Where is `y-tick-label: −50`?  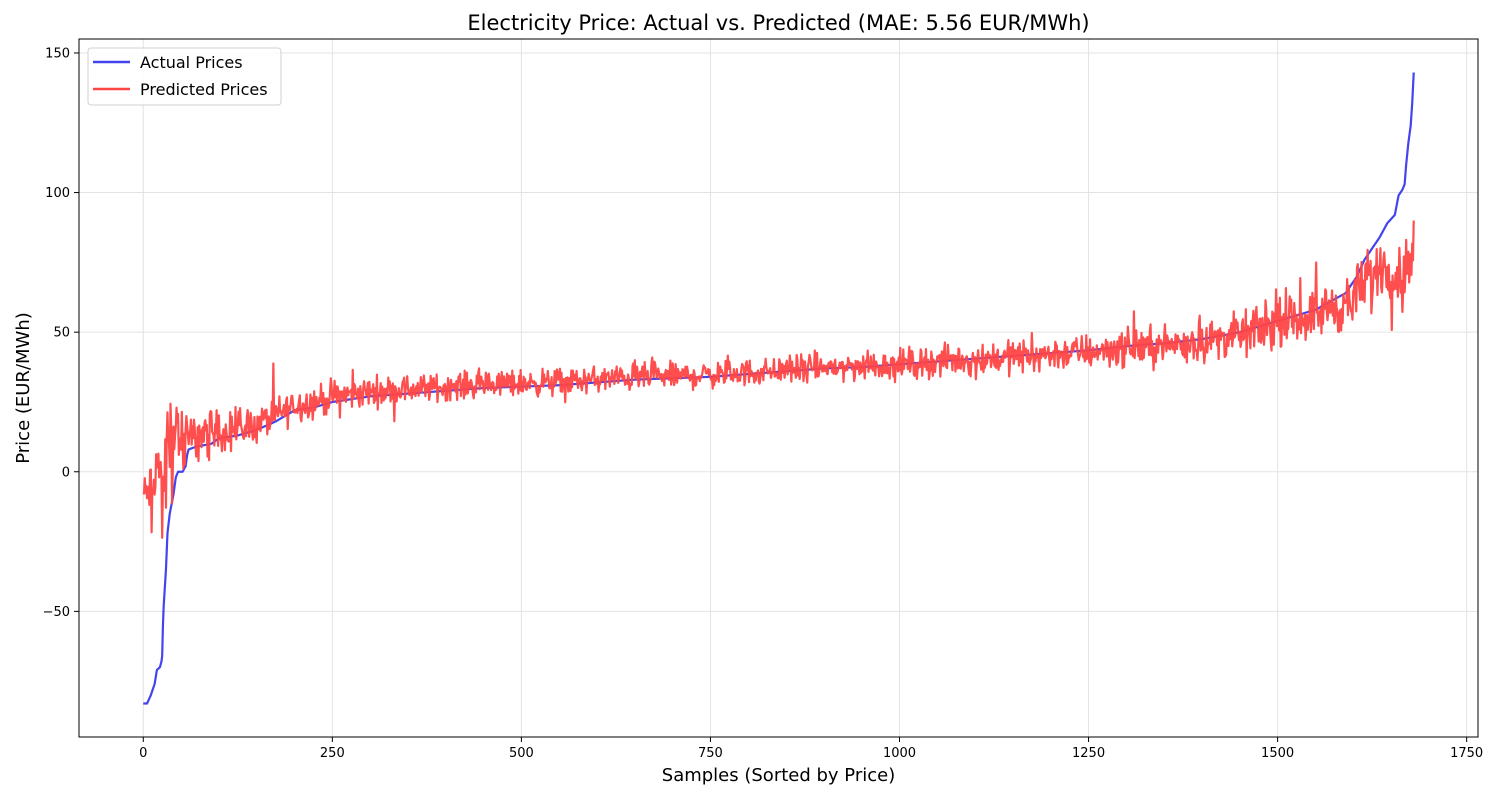 y-tick-label: −50 is located at coordinates (56, 612).